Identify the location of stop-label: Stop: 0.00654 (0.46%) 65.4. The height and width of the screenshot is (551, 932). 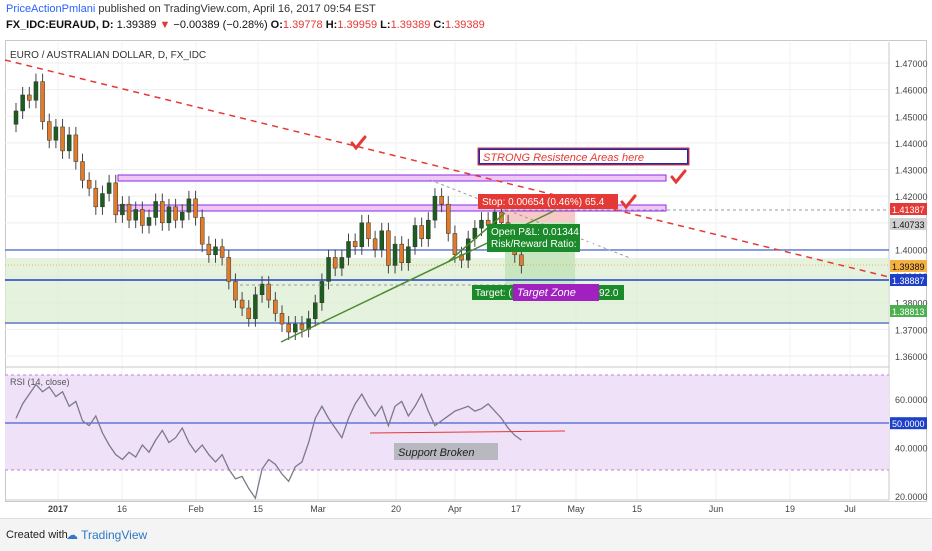
(543, 202).